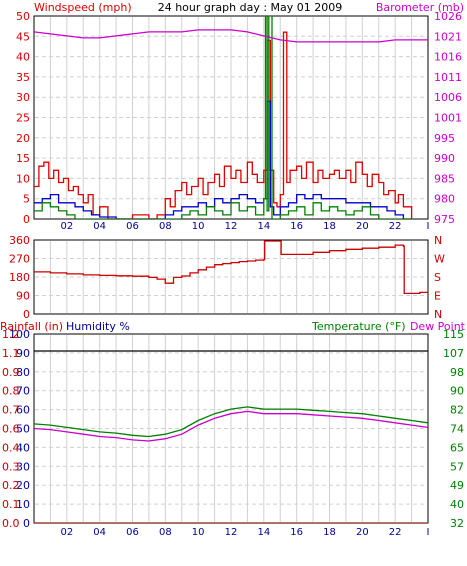  Describe the element at coordinates (457, 372) in the screenshot. I see `y-tick-label-right: 98` at that location.